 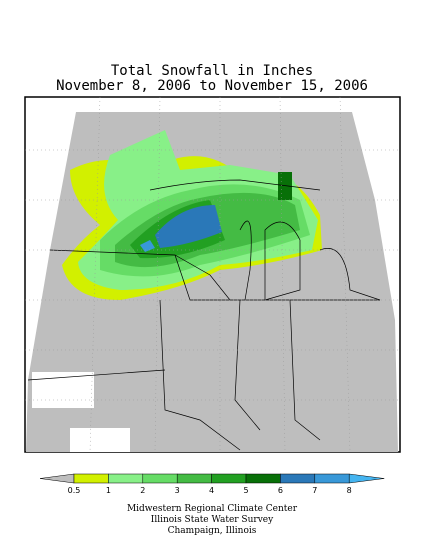 I want to click on title-line: Total Snowfall in Inches, so click(x=212, y=71).